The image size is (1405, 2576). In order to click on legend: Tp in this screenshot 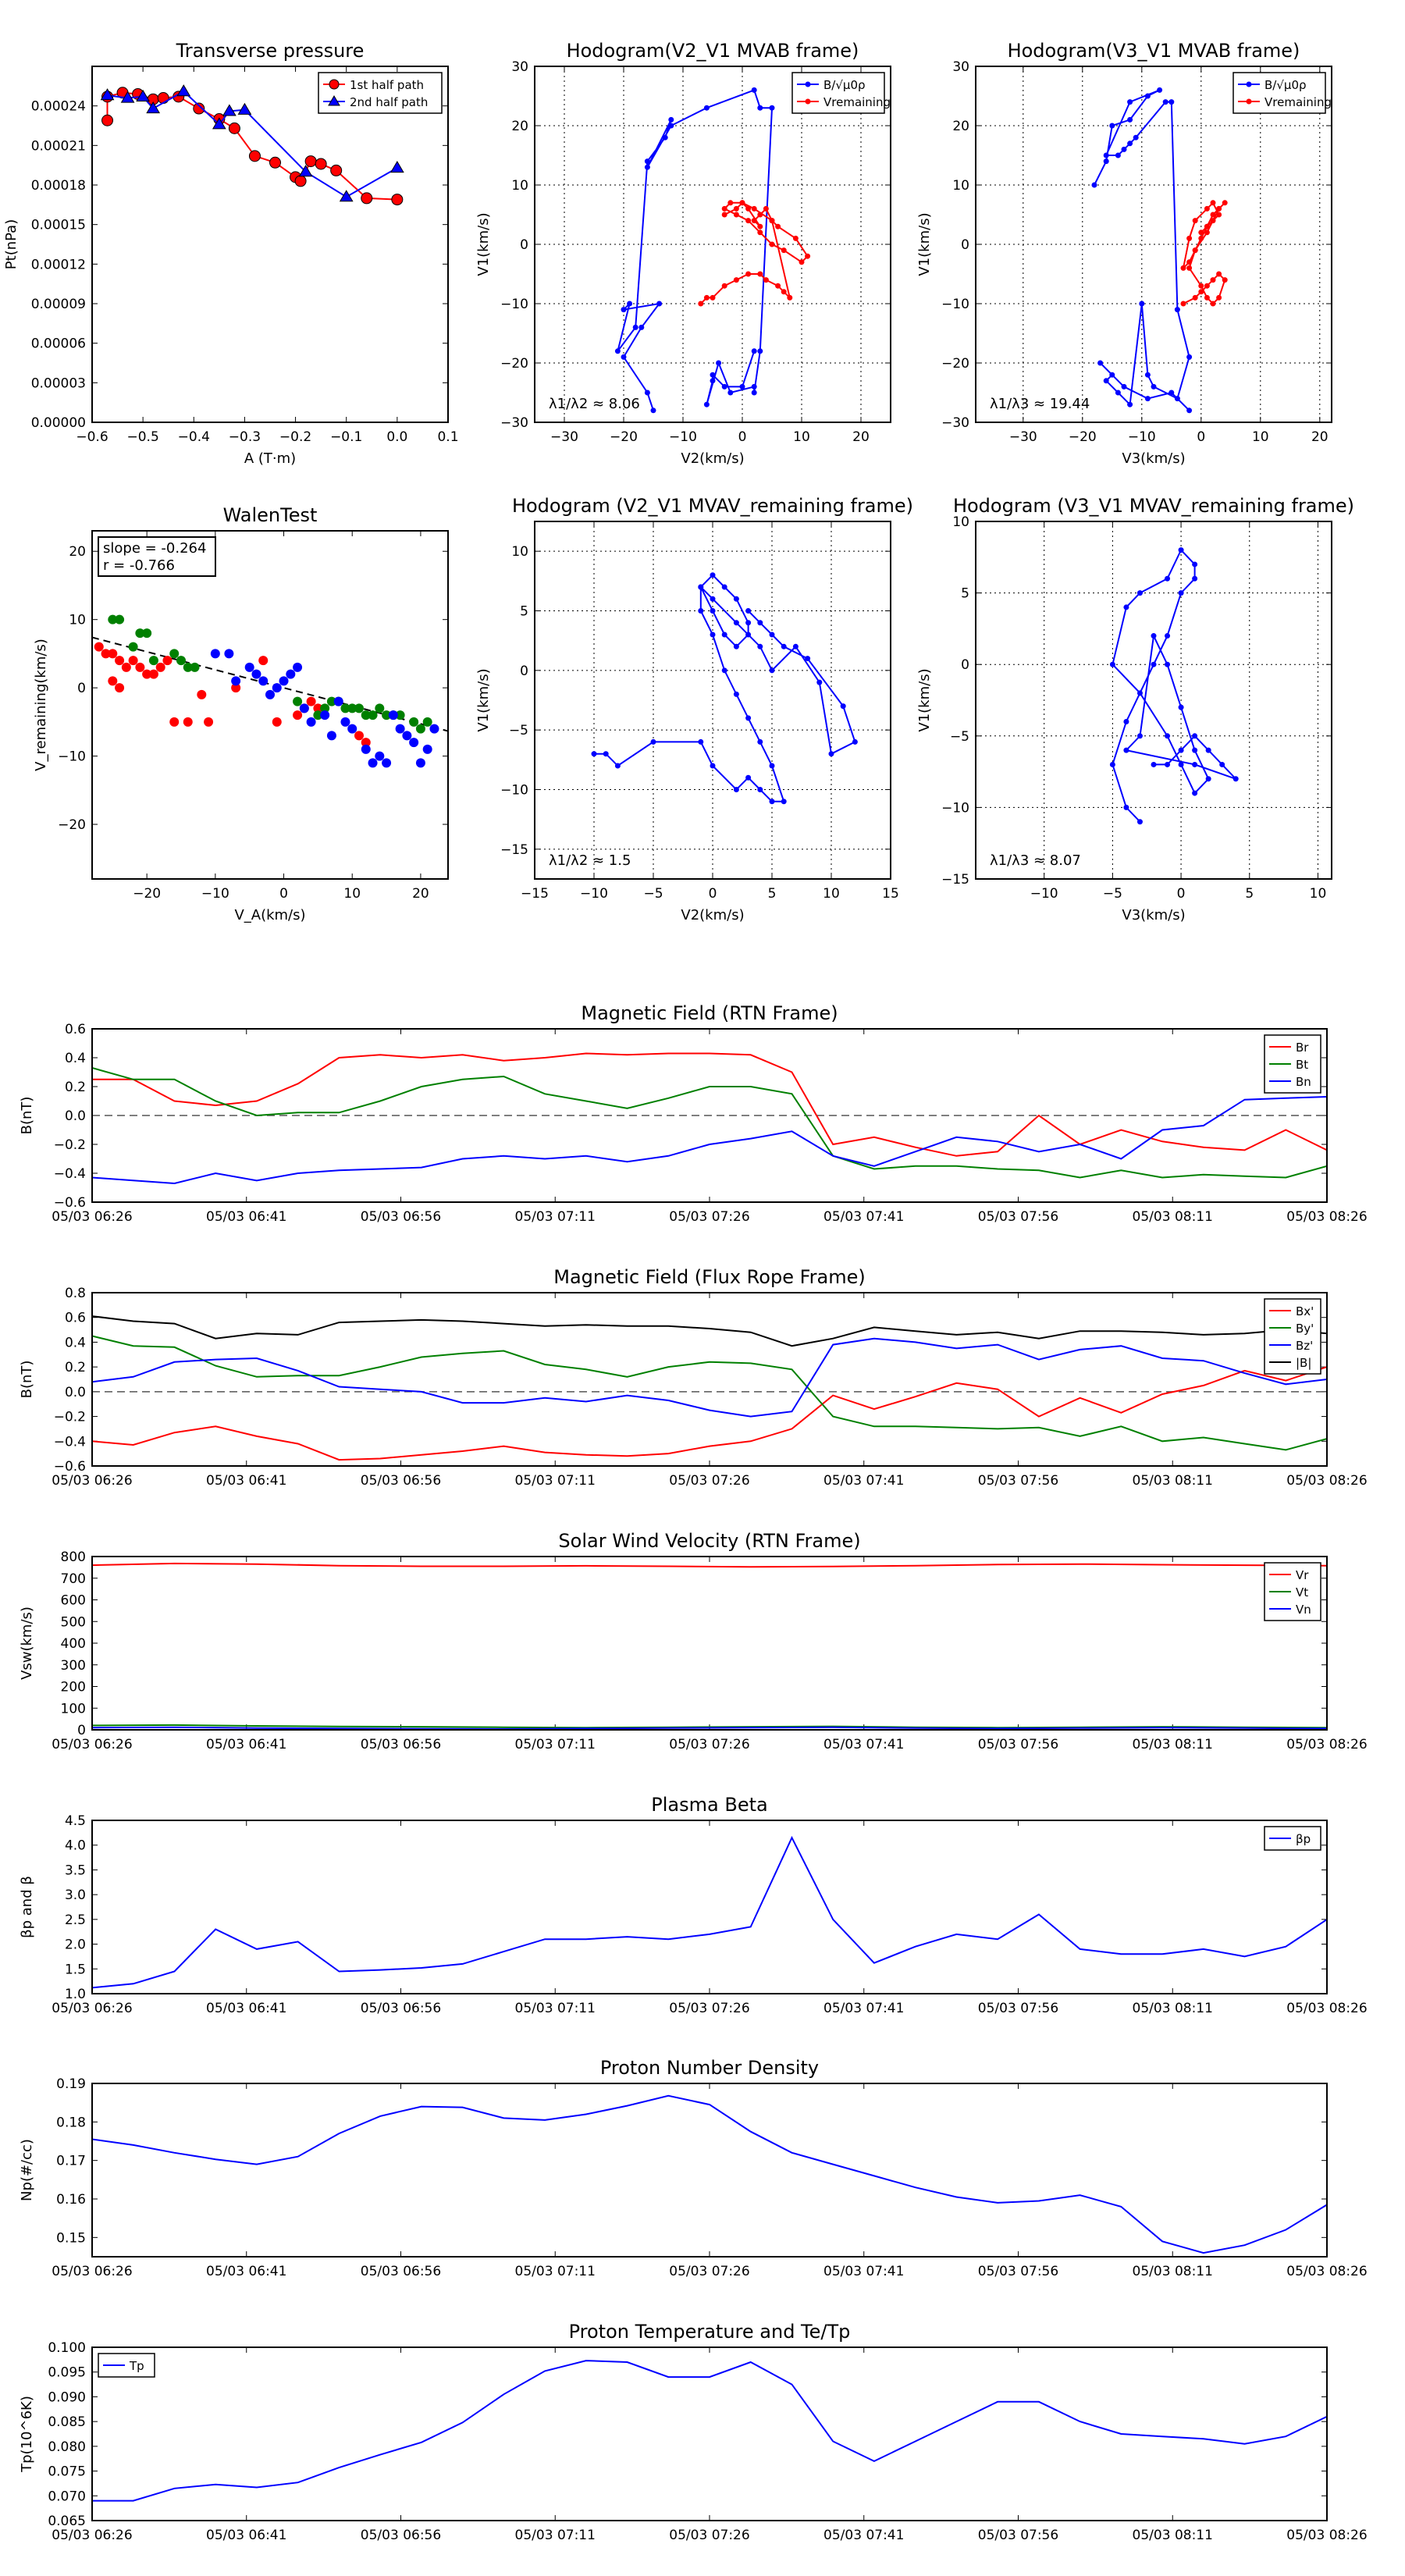, I will do `click(127, 2365)`.